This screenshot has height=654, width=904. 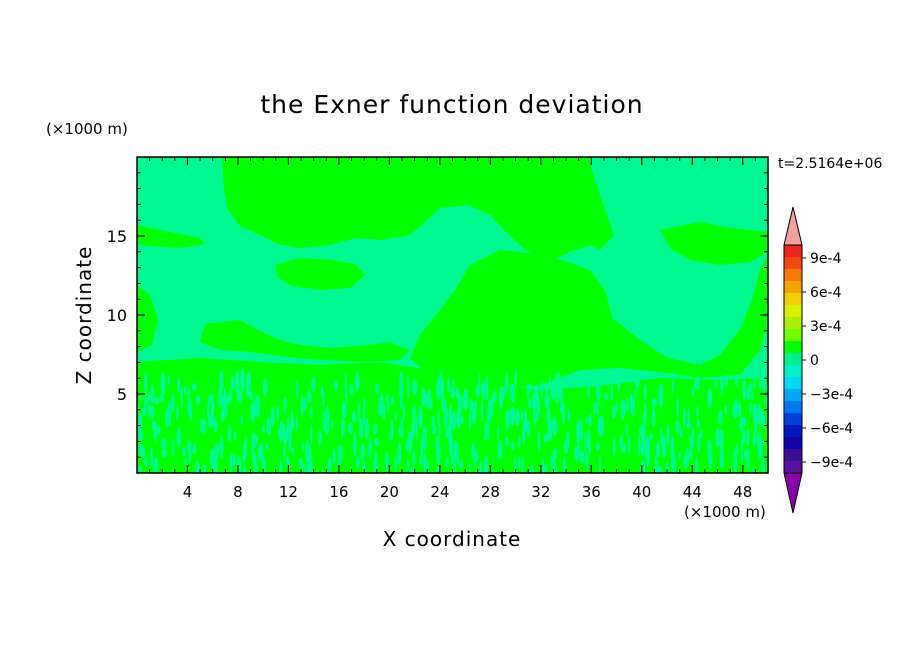 What do you see at coordinates (793, 493) in the screenshot?
I see `colorbar-under-arrow` at bounding box center [793, 493].